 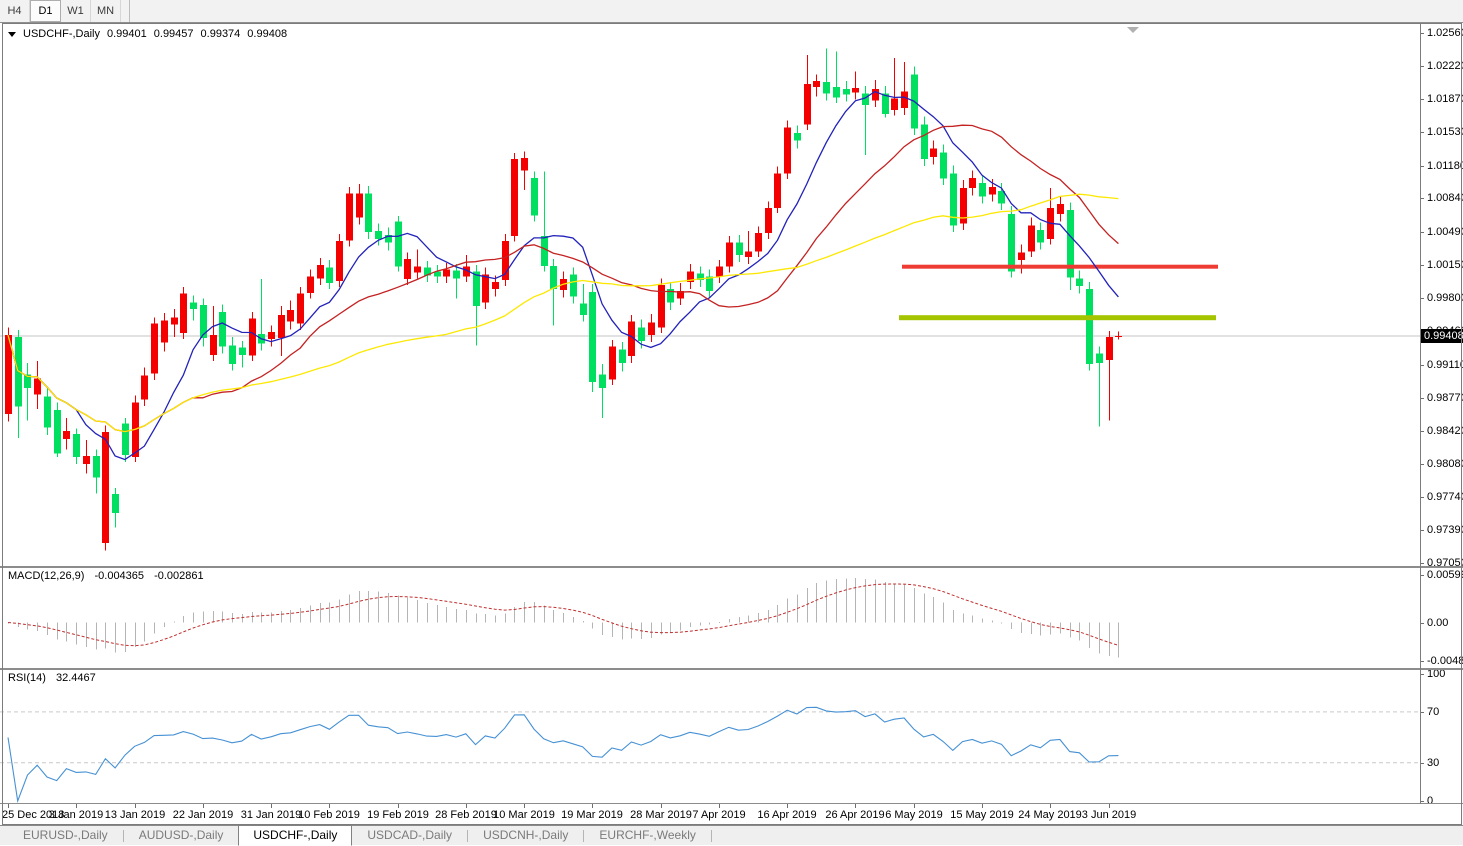 What do you see at coordinates (1445, 661) in the screenshot?
I see `macd-axis-label: -0.004858` at bounding box center [1445, 661].